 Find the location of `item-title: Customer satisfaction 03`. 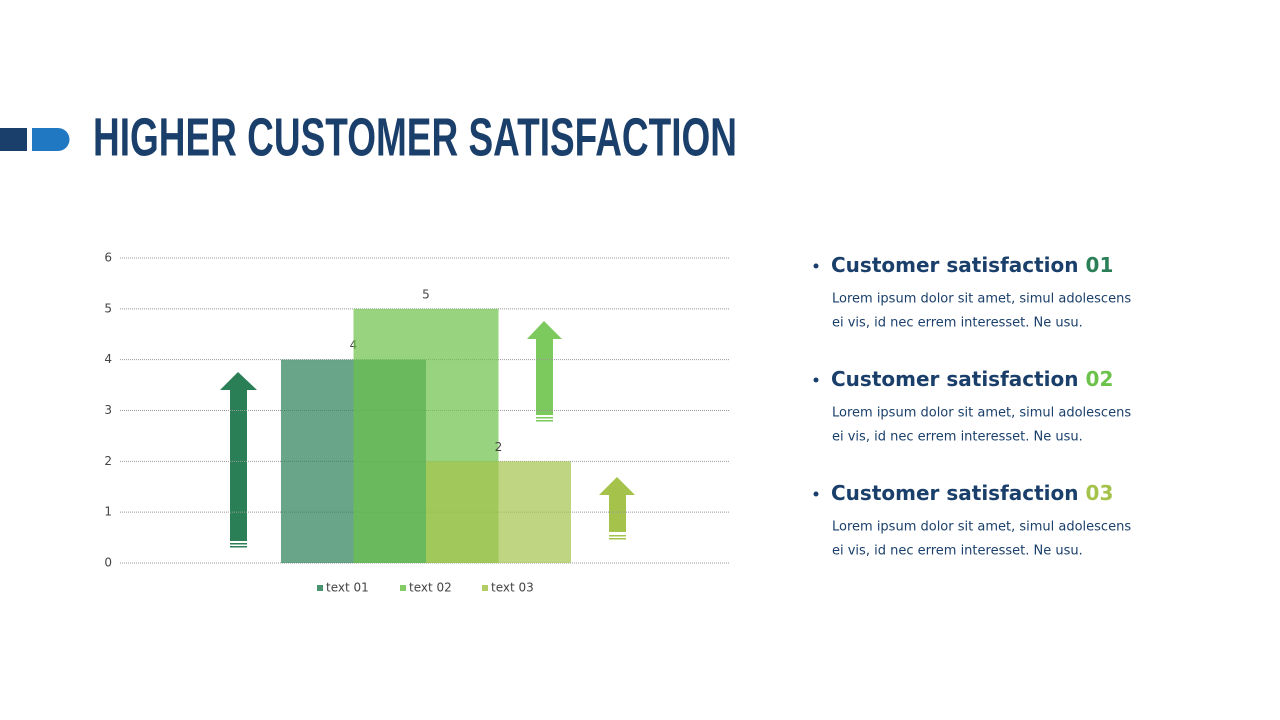

item-title: Customer satisfaction 03 is located at coordinates (972, 493).